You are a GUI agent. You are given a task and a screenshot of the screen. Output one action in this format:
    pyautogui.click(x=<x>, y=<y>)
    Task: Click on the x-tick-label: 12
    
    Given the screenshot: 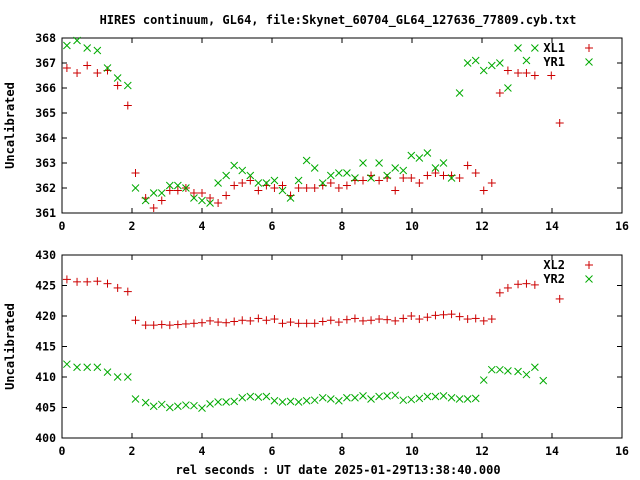 What is the action you would take?
    pyautogui.click(x=482, y=226)
    